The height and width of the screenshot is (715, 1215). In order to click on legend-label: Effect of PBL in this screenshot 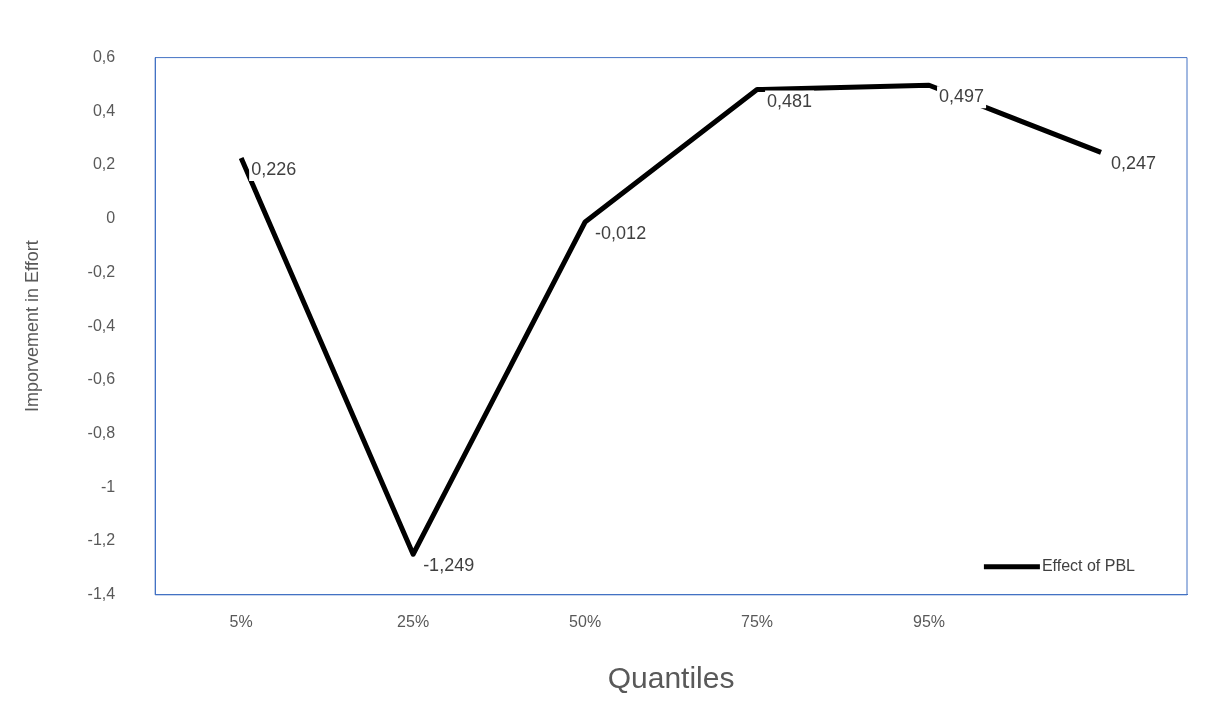, I will do `click(1088, 566)`.